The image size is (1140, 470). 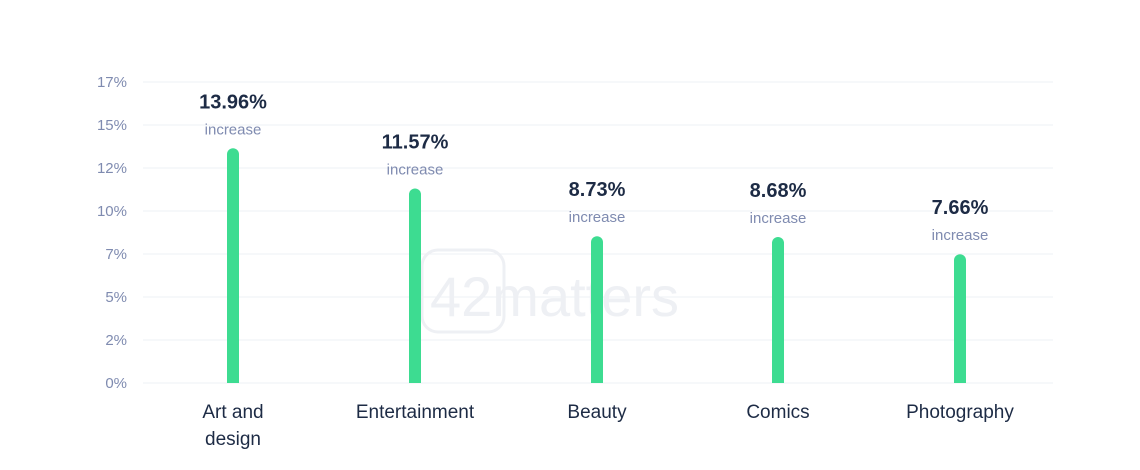 What do you see at coordinates (116, 340) in the screenshot?
I see `y-tick-label: 2%` at bounding box center [116, 340].